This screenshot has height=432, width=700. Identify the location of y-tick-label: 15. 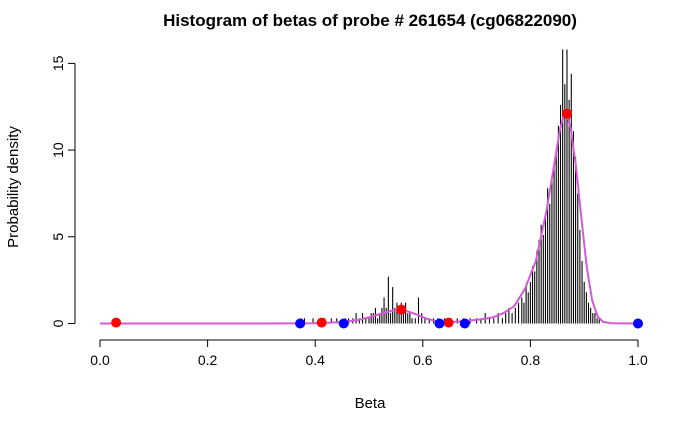
(58, 63).